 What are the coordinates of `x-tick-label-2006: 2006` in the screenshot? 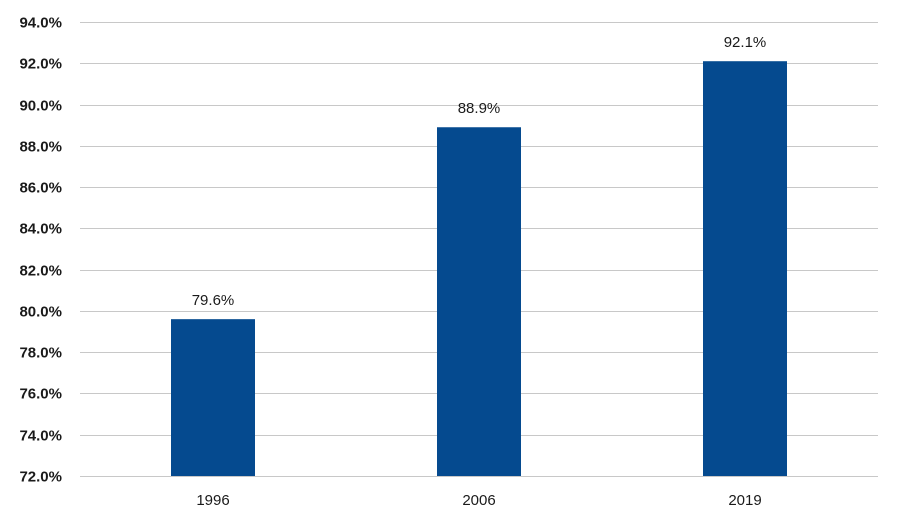 It's located at (478, 500).